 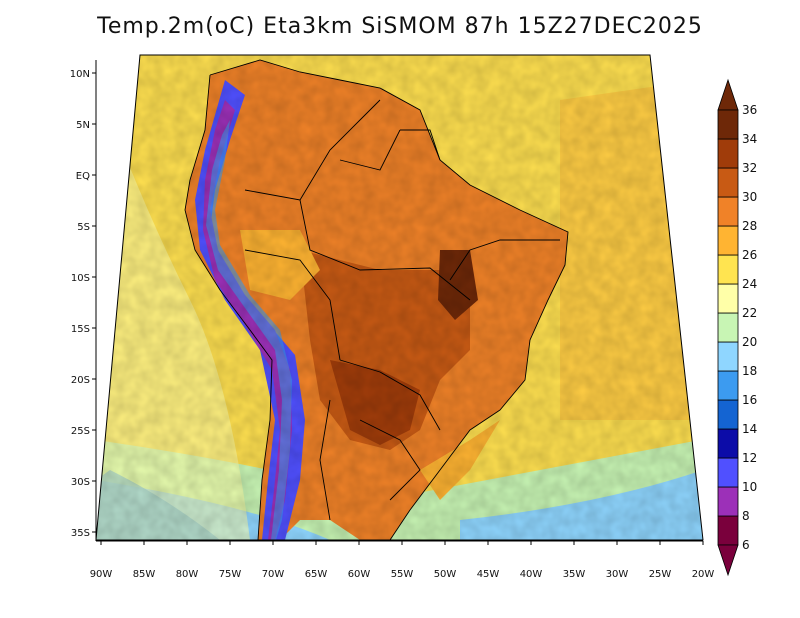 I want to click on colorbar-bottom-arrow, so click(x=728, y=560).